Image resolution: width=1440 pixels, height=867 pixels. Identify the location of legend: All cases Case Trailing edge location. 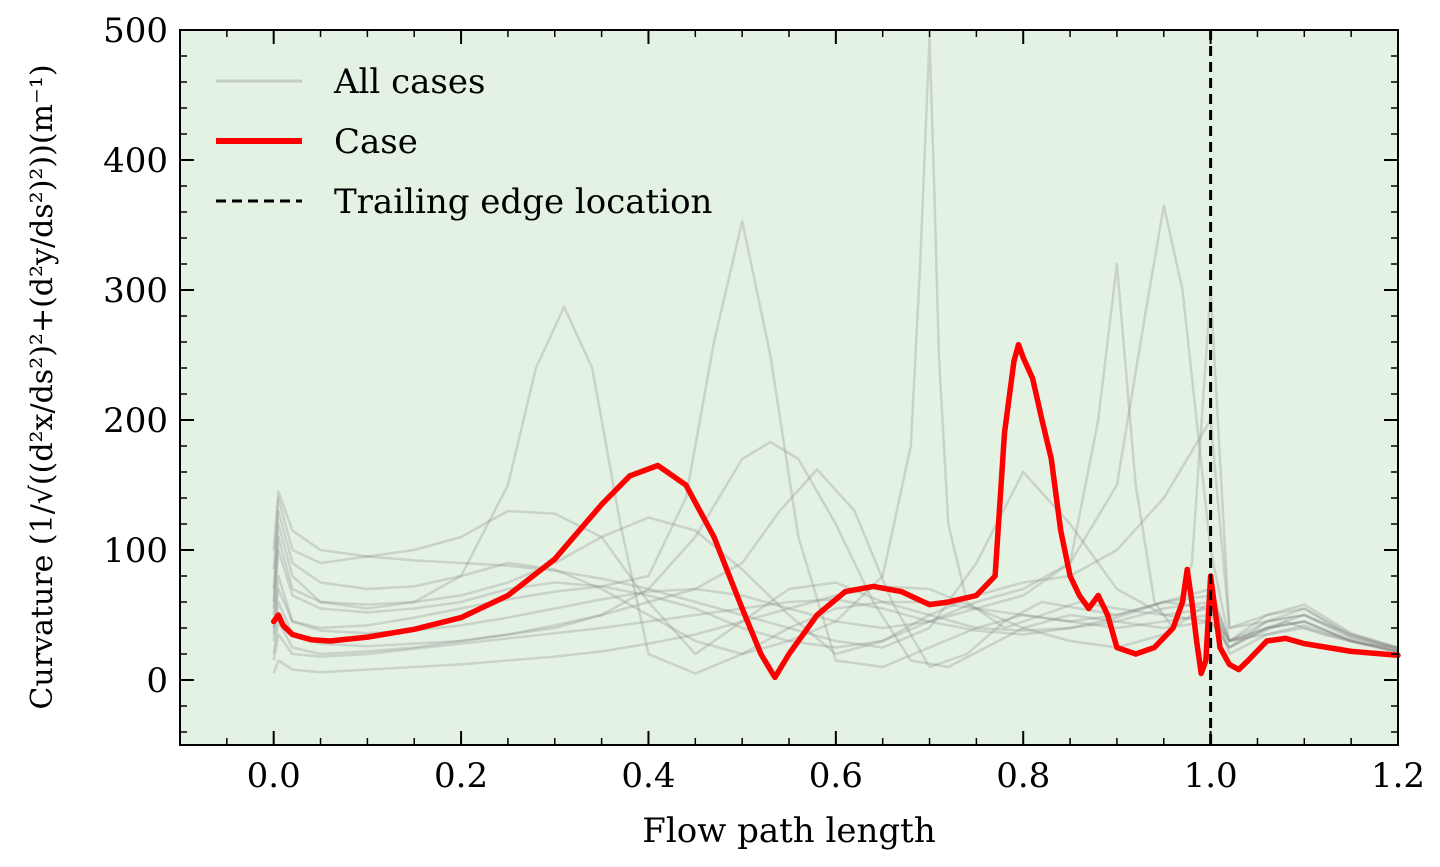
(464, 142).